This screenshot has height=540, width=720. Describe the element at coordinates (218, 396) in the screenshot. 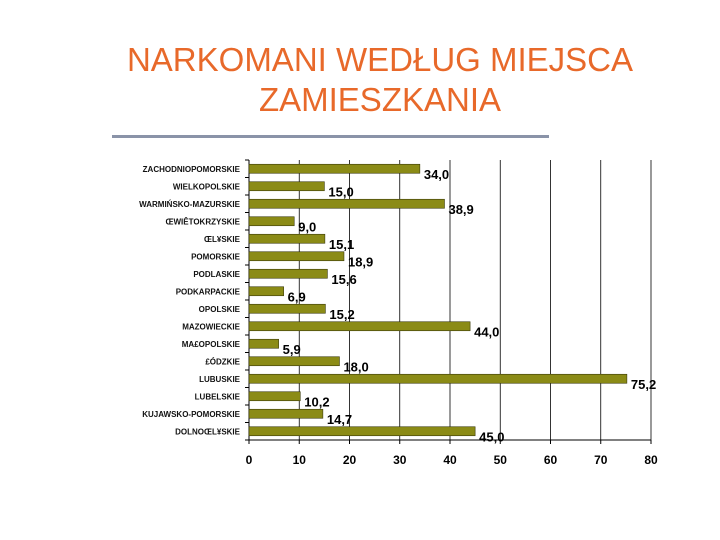

I see `category-label: LUBELSKIE` at that location.